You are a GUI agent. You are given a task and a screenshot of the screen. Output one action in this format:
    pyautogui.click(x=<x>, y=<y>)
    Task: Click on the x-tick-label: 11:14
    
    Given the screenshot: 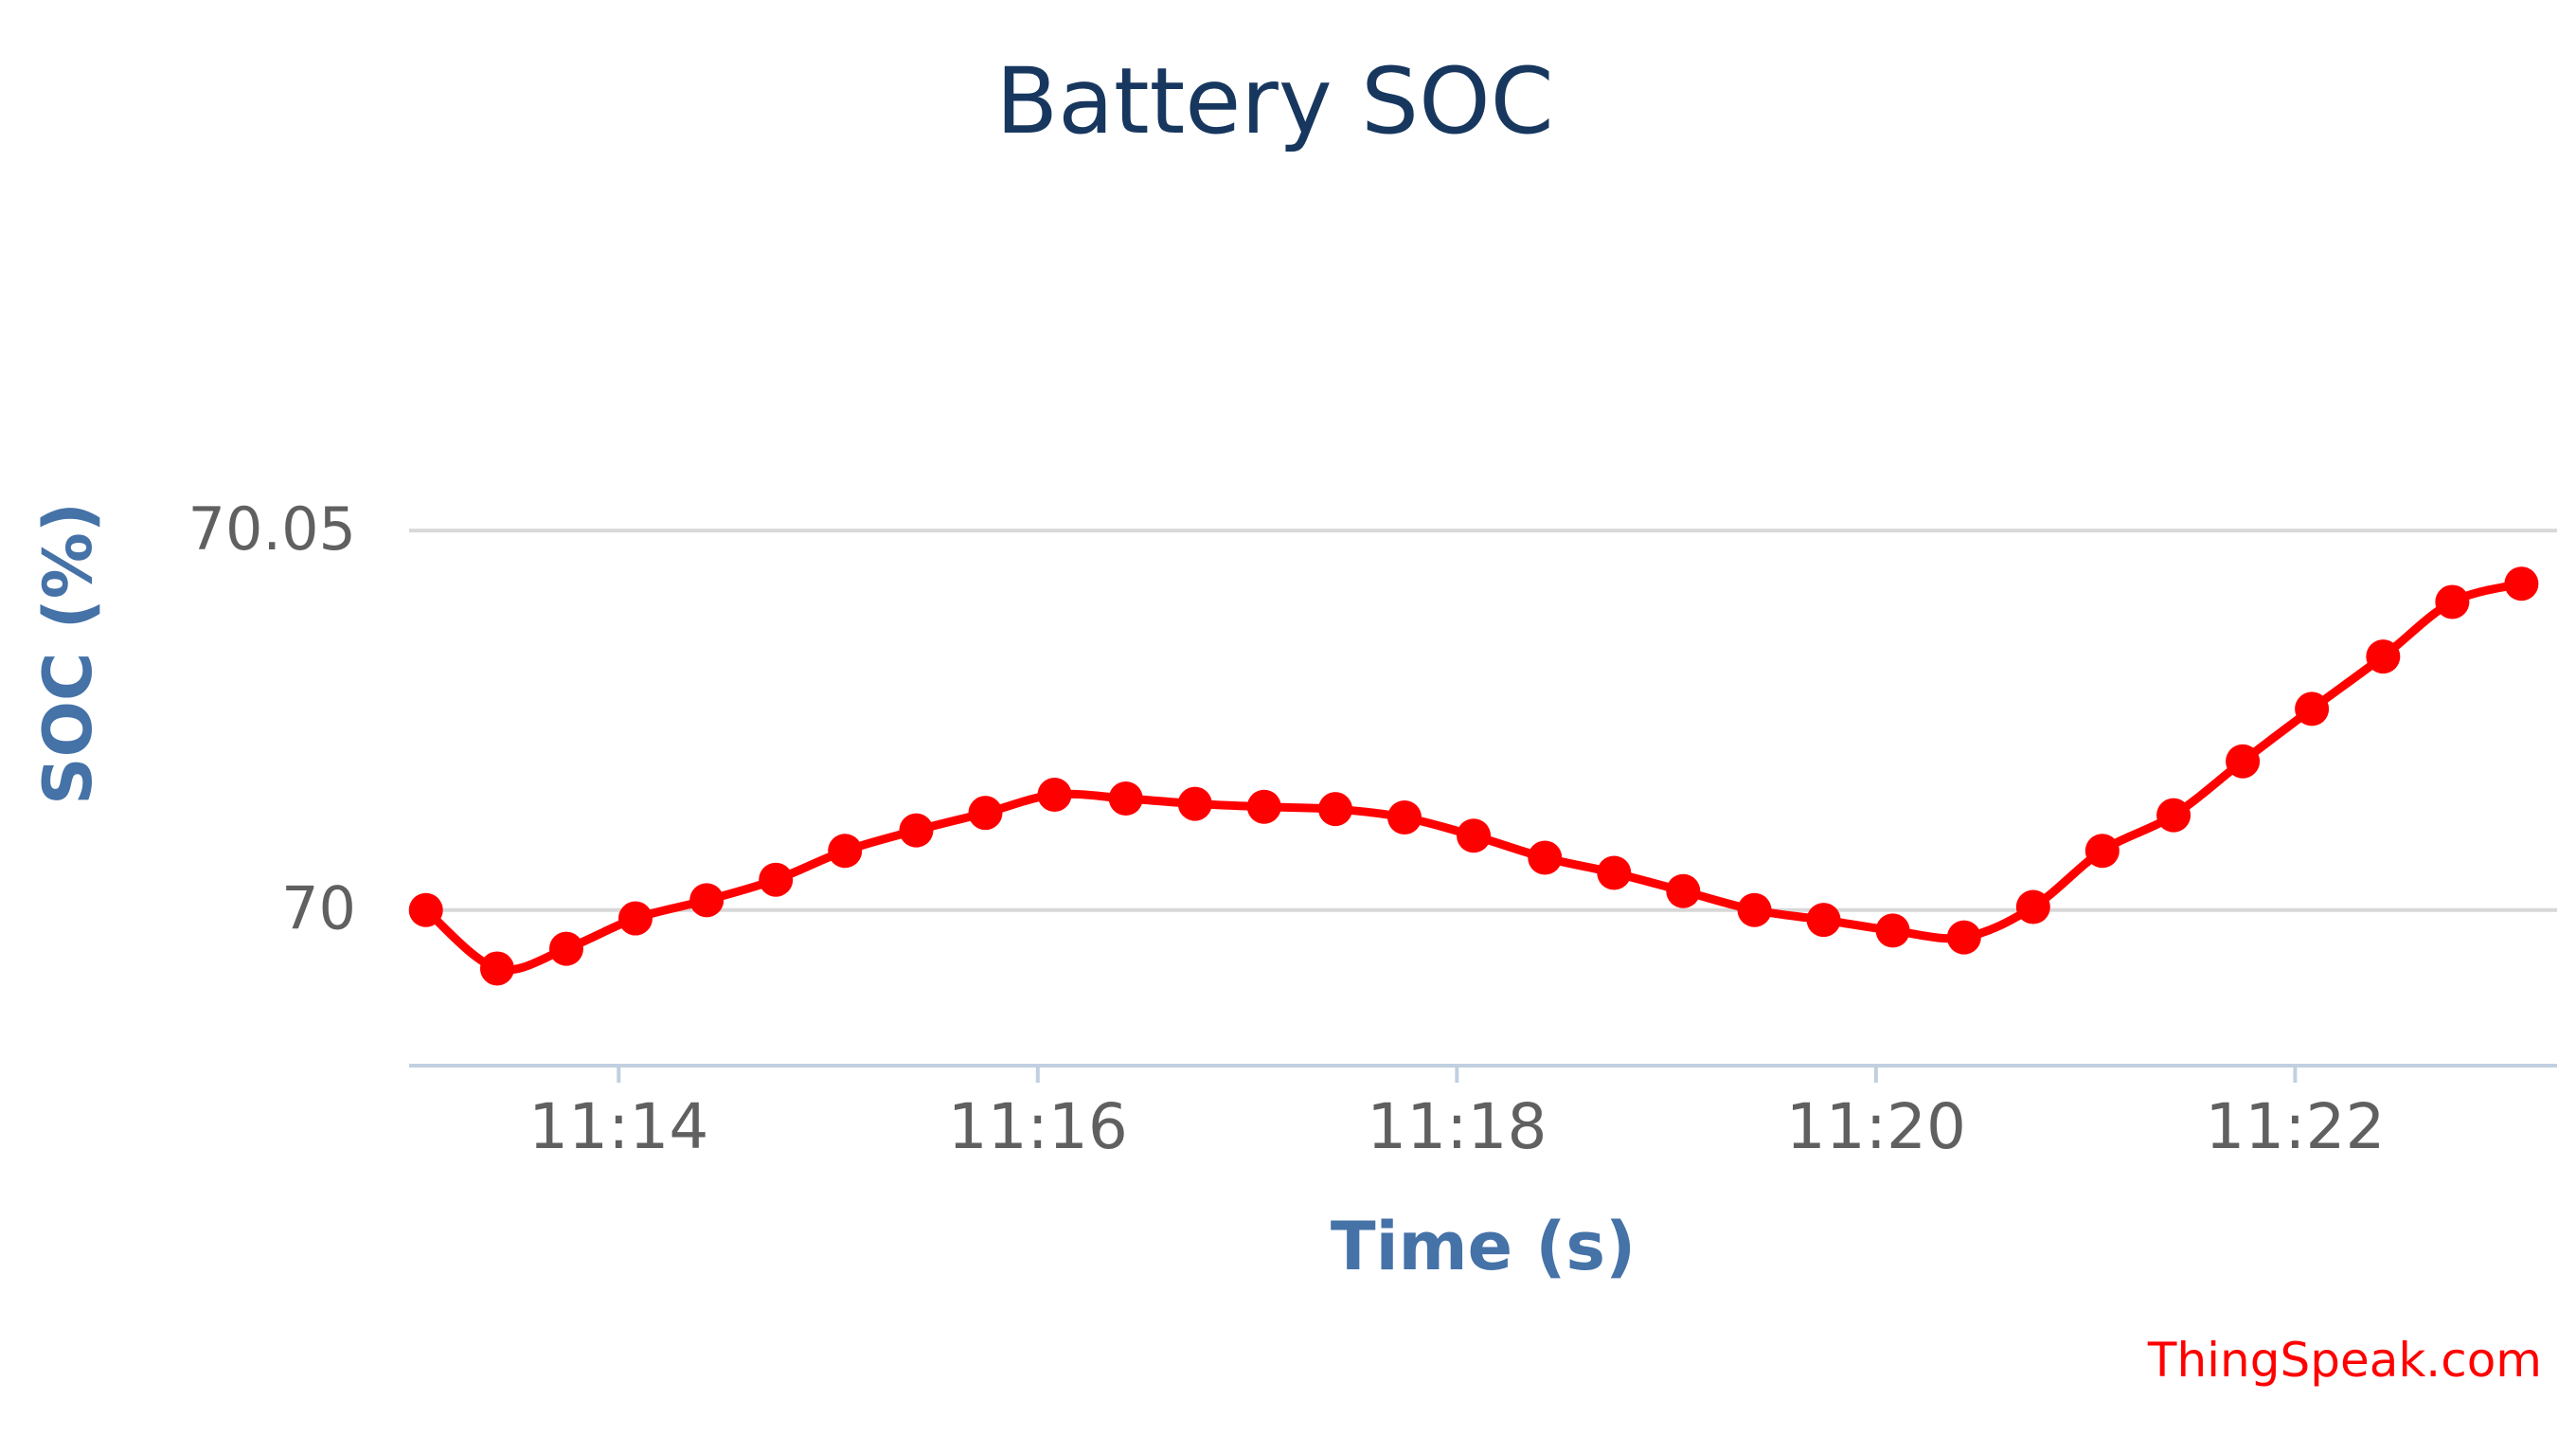 What is the action you would take?
    pyautogui.click(x=618, y=1127)
    